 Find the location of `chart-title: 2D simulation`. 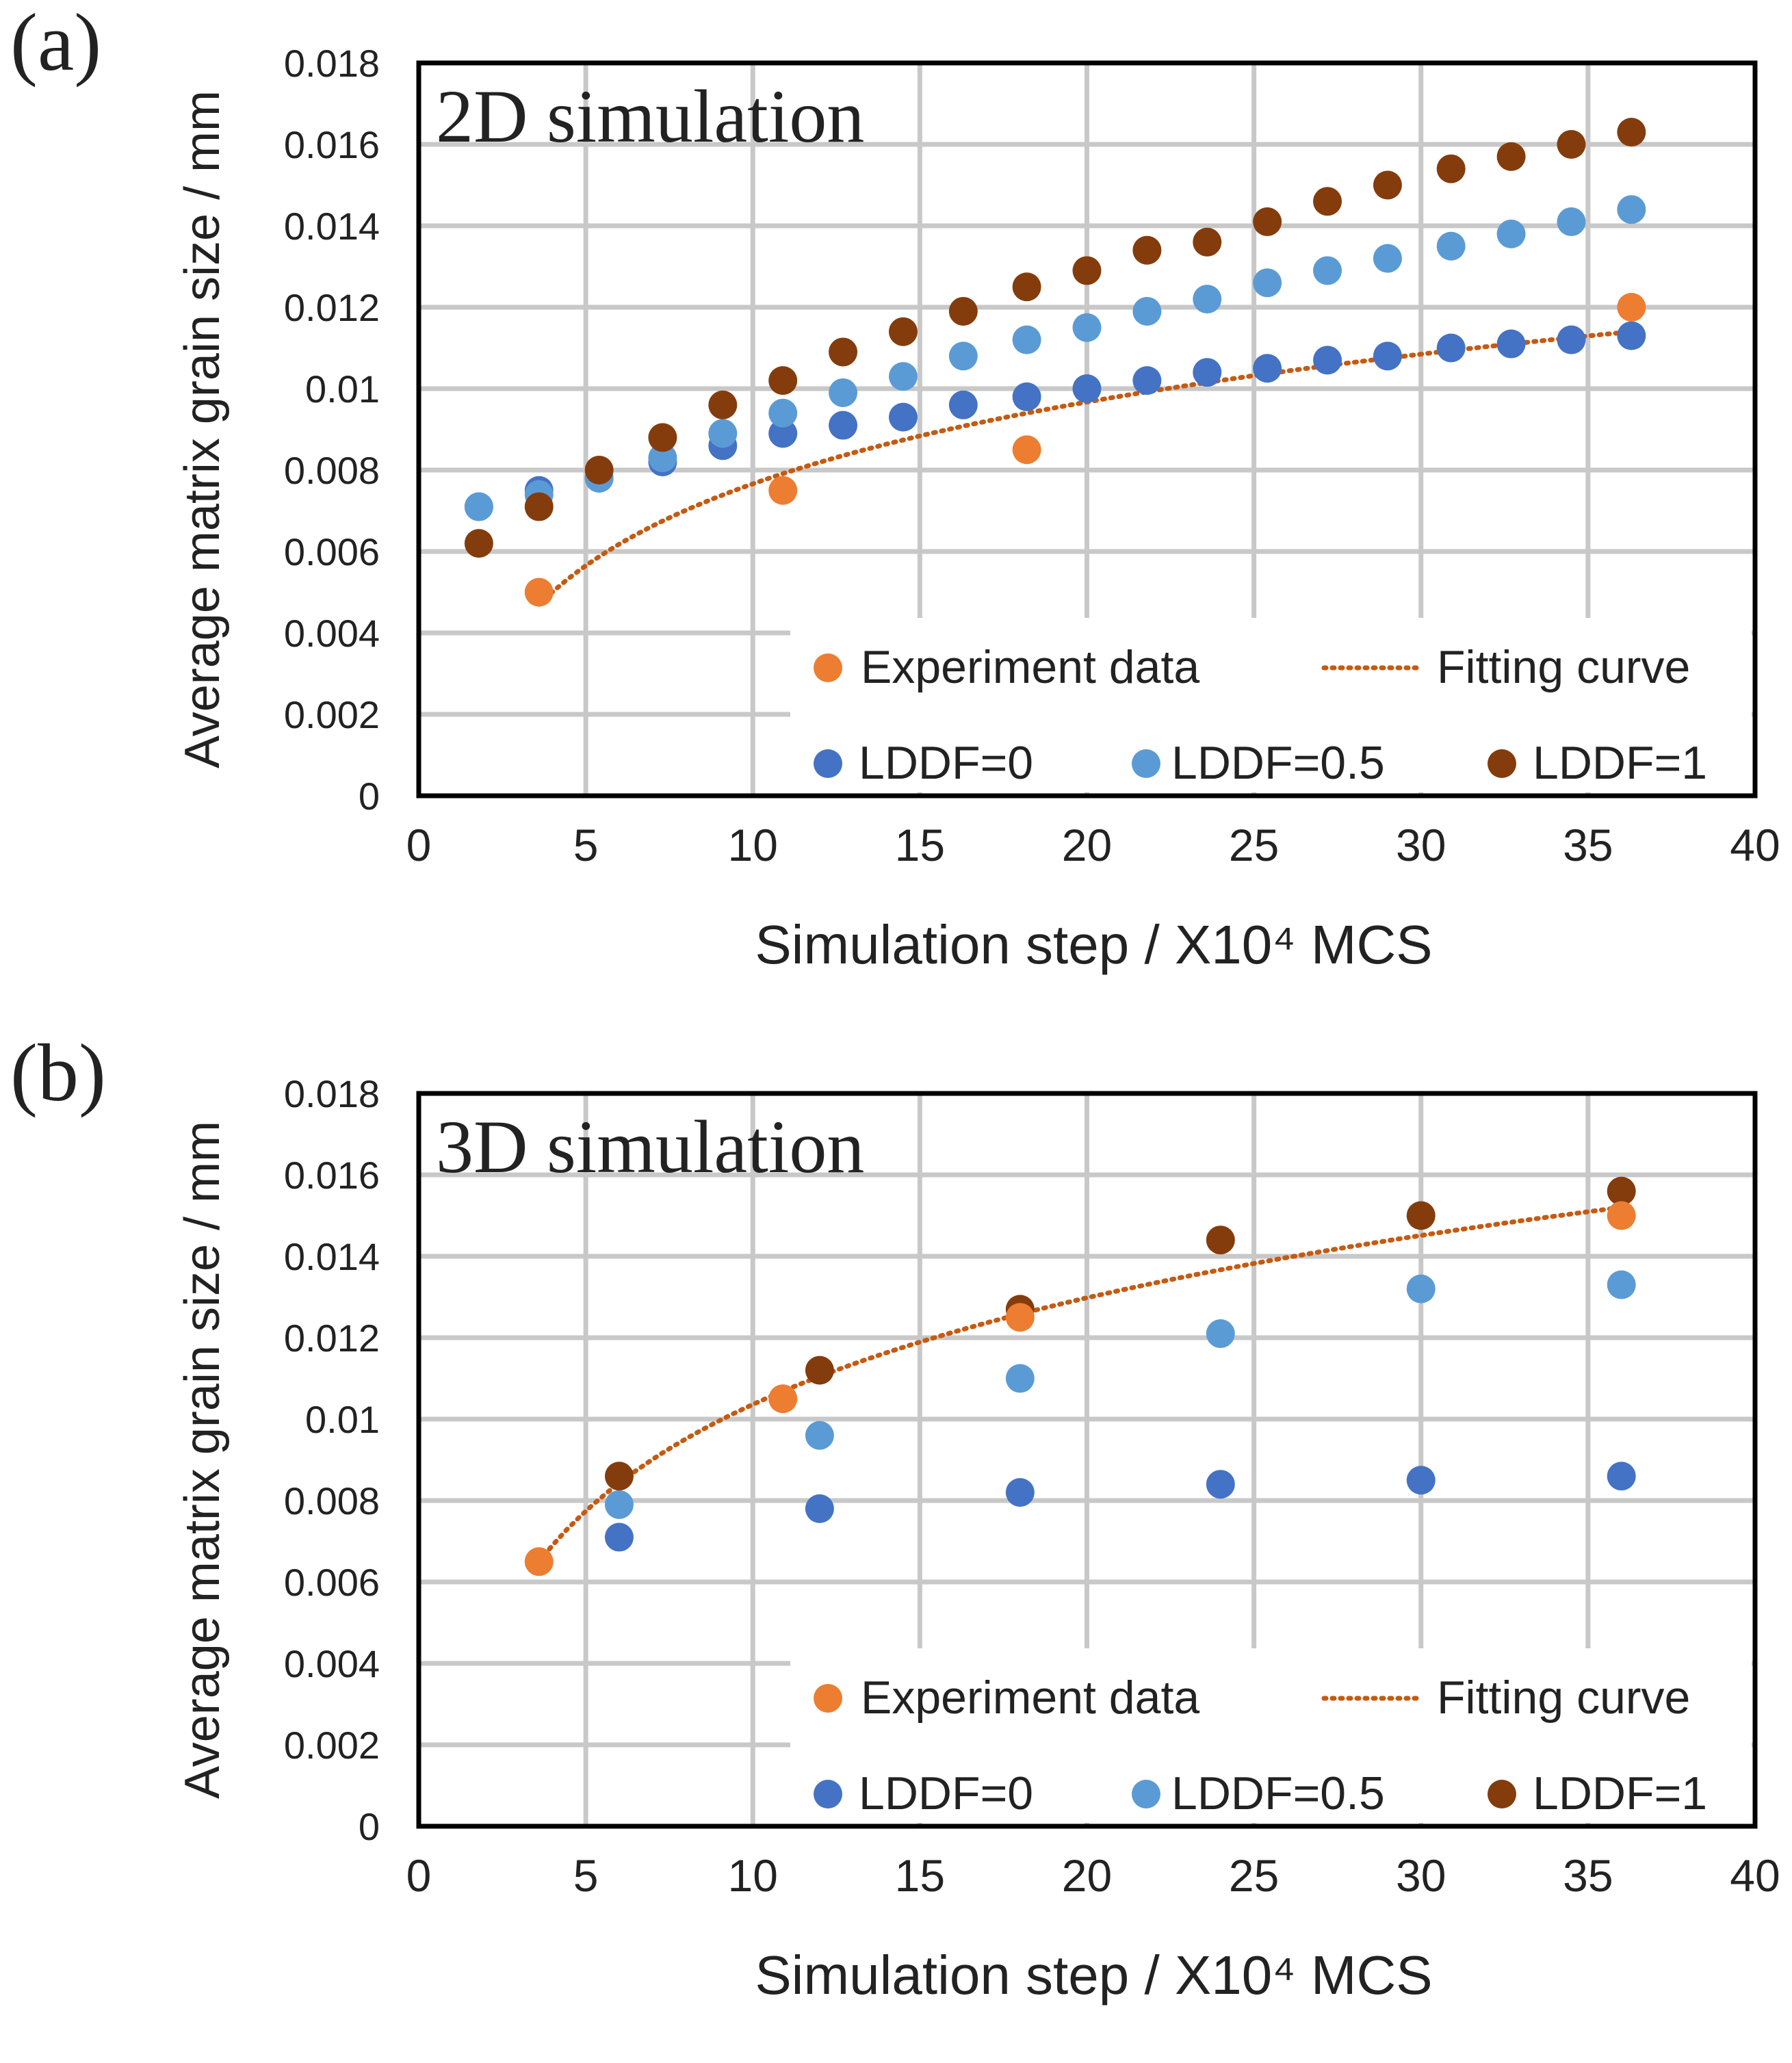

chart-title: 2D simulation is located at coordinates (650, 116).